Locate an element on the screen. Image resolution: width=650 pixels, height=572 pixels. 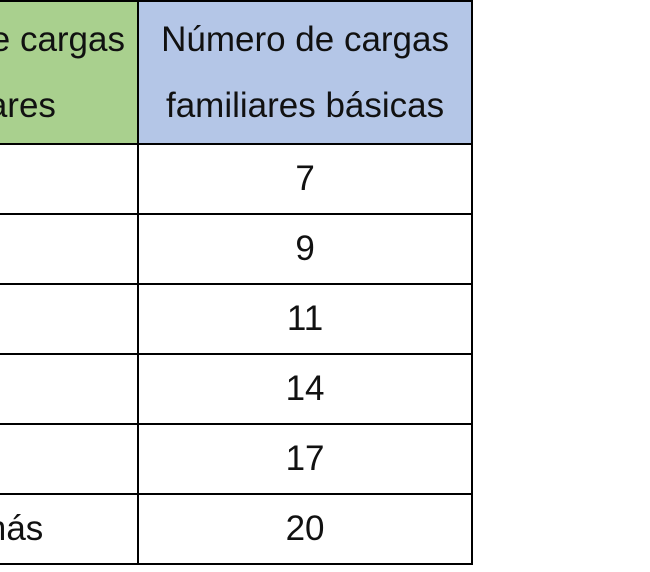
table-row: 5 o más20 is located at coordinates (236, 529).